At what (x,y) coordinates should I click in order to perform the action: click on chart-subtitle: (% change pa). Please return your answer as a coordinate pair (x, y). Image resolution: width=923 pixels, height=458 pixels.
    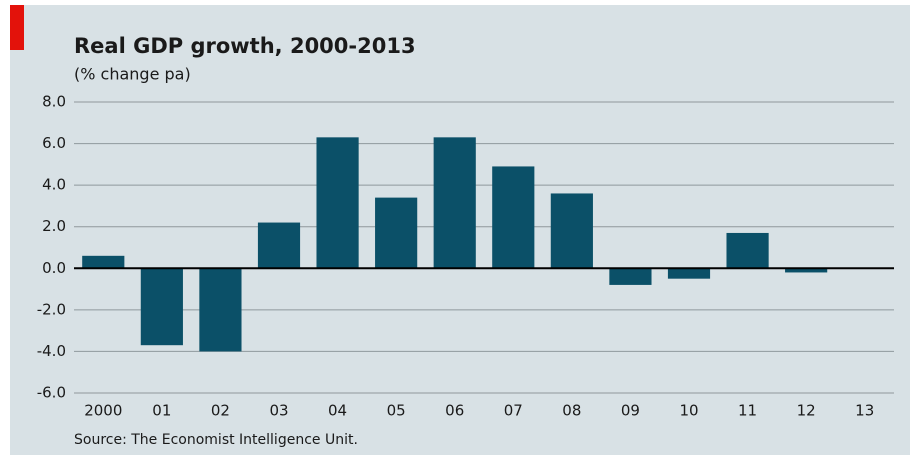
    Looking at the image, I should click on (132, 74).